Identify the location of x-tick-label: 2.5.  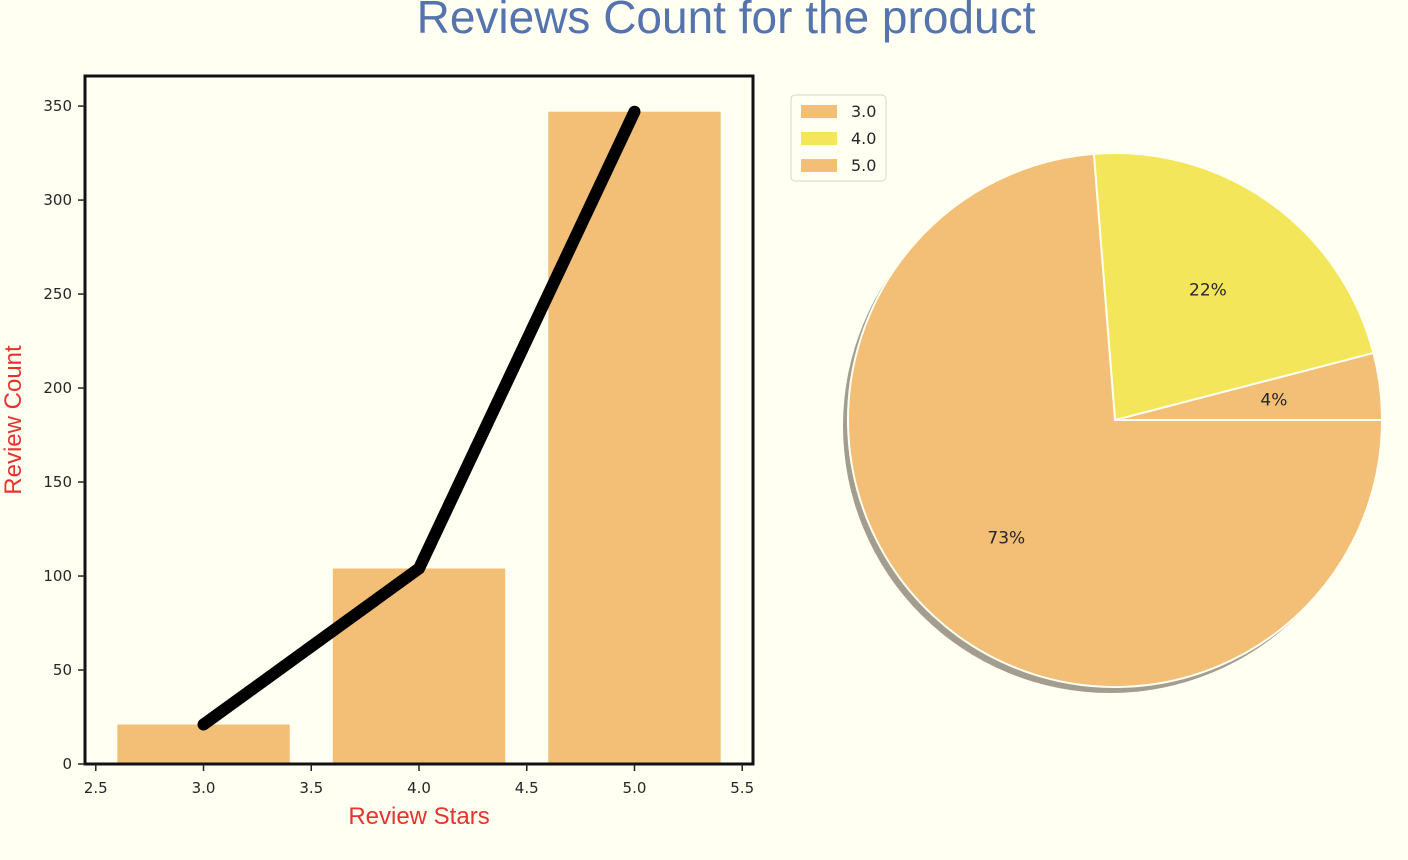
(96, 788).